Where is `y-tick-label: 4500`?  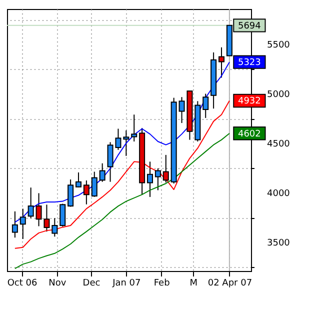 y-tick-label: 4500 is located at coordinates (278, 144).